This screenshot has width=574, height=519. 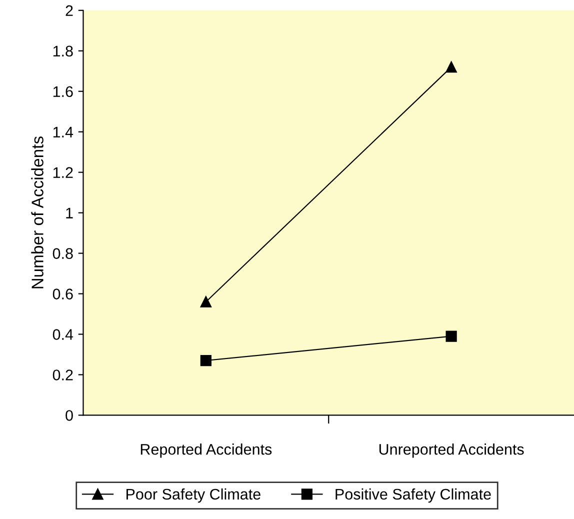 What do you see at coordinates (69, 415) in the screenshot?
I see `y-tick-label: 0` at bounding box center [69, 415].